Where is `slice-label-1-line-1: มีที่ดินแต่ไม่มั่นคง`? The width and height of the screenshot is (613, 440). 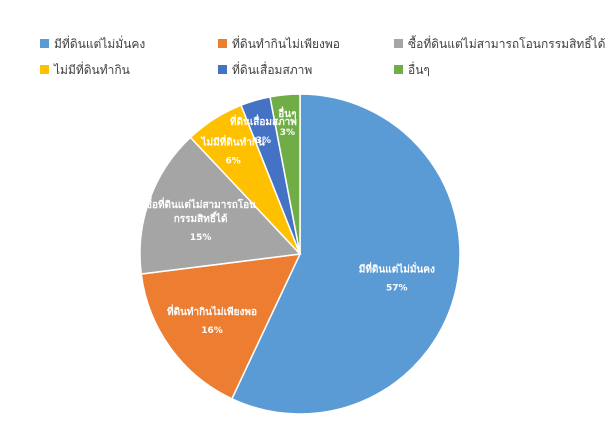
slice-label-1-line-1: มีที่ดินแต่ไม่มั่นคง is located at coordinates (397, 269).